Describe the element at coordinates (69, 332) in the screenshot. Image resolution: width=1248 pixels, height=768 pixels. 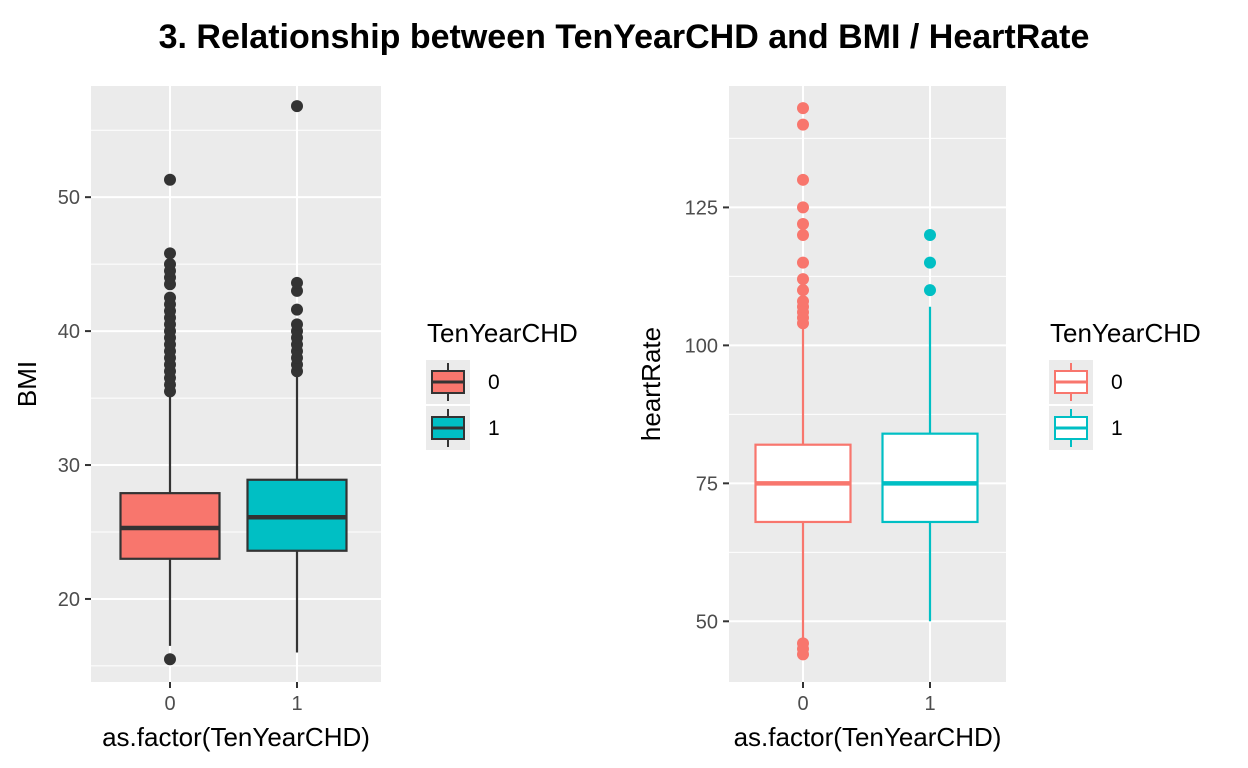
I see `y-tick-label: 40` at that location.